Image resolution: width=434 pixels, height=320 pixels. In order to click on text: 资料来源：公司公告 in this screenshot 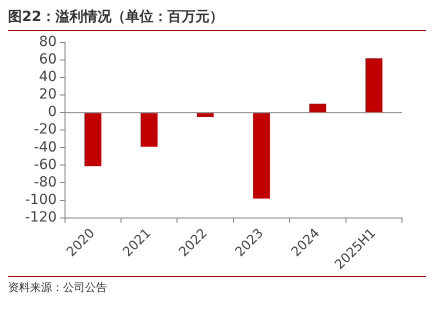, I will do `click(58, 287)`.